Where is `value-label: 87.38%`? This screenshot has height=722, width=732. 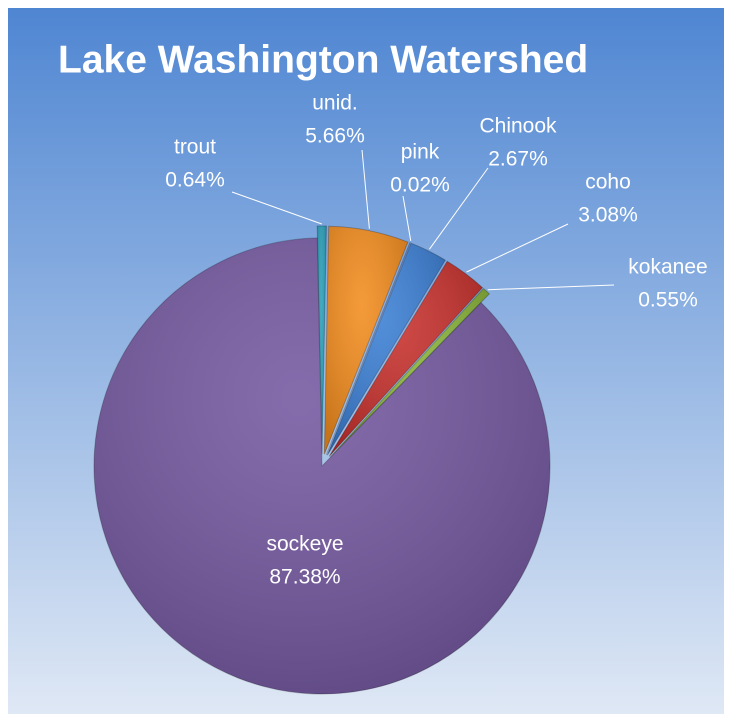 value-label: 87.38% is located at coordinates (304, 577).